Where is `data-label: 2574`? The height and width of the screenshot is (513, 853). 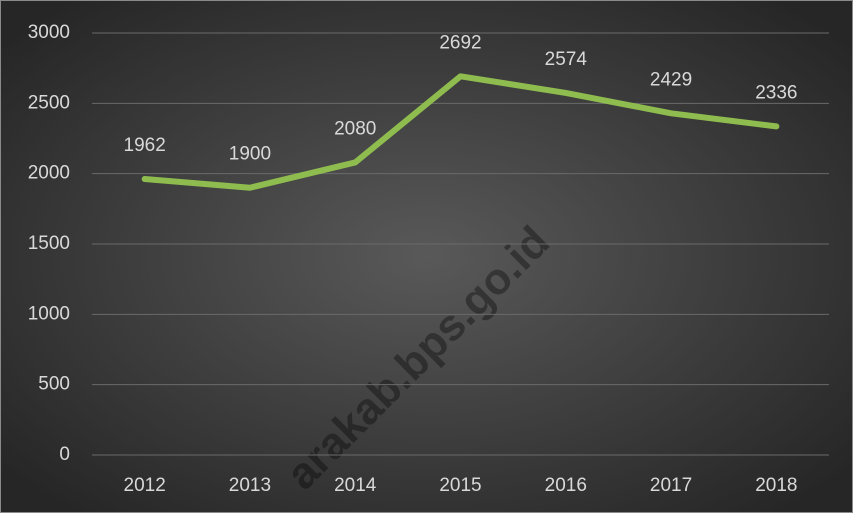
data-label: 2574 is located at coordinates (566, 59).